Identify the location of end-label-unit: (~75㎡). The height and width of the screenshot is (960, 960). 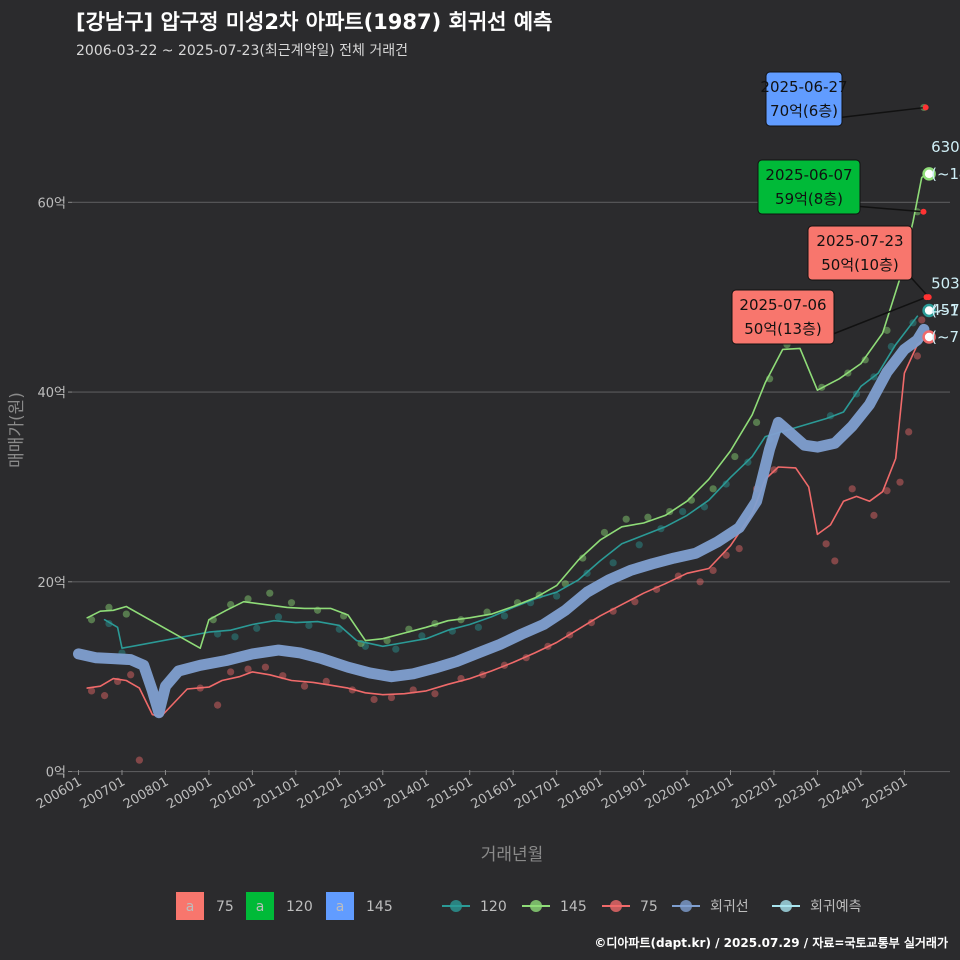
(945, 337).